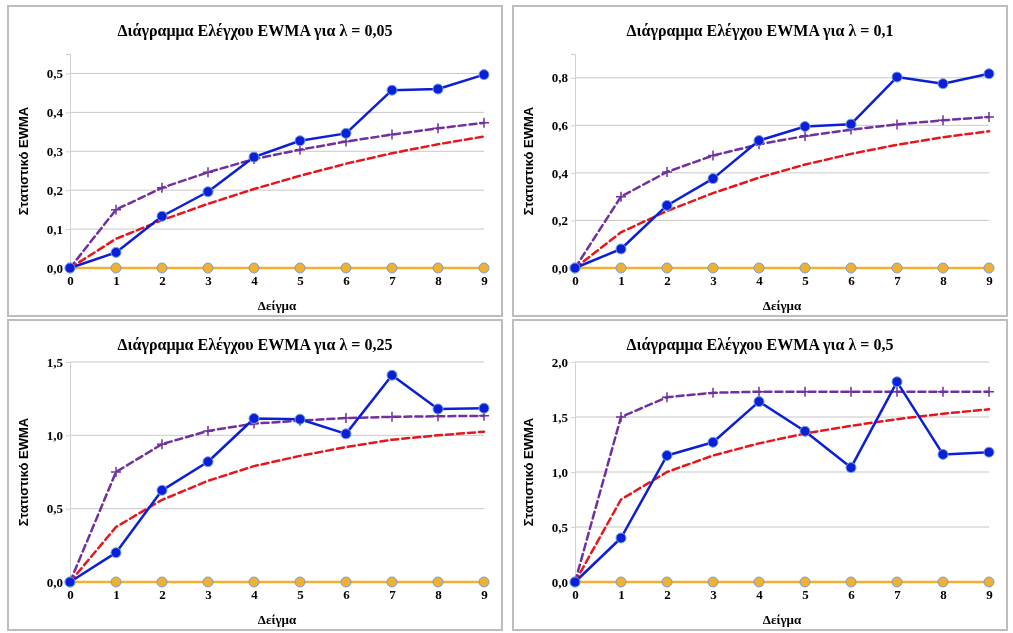 Image resolution: width=1013 pixels, height=633 pixels. I want to click on chart-title: Διάγραμμα Ελέγχου EWMA για λ = 0,5, so click(760, 345).